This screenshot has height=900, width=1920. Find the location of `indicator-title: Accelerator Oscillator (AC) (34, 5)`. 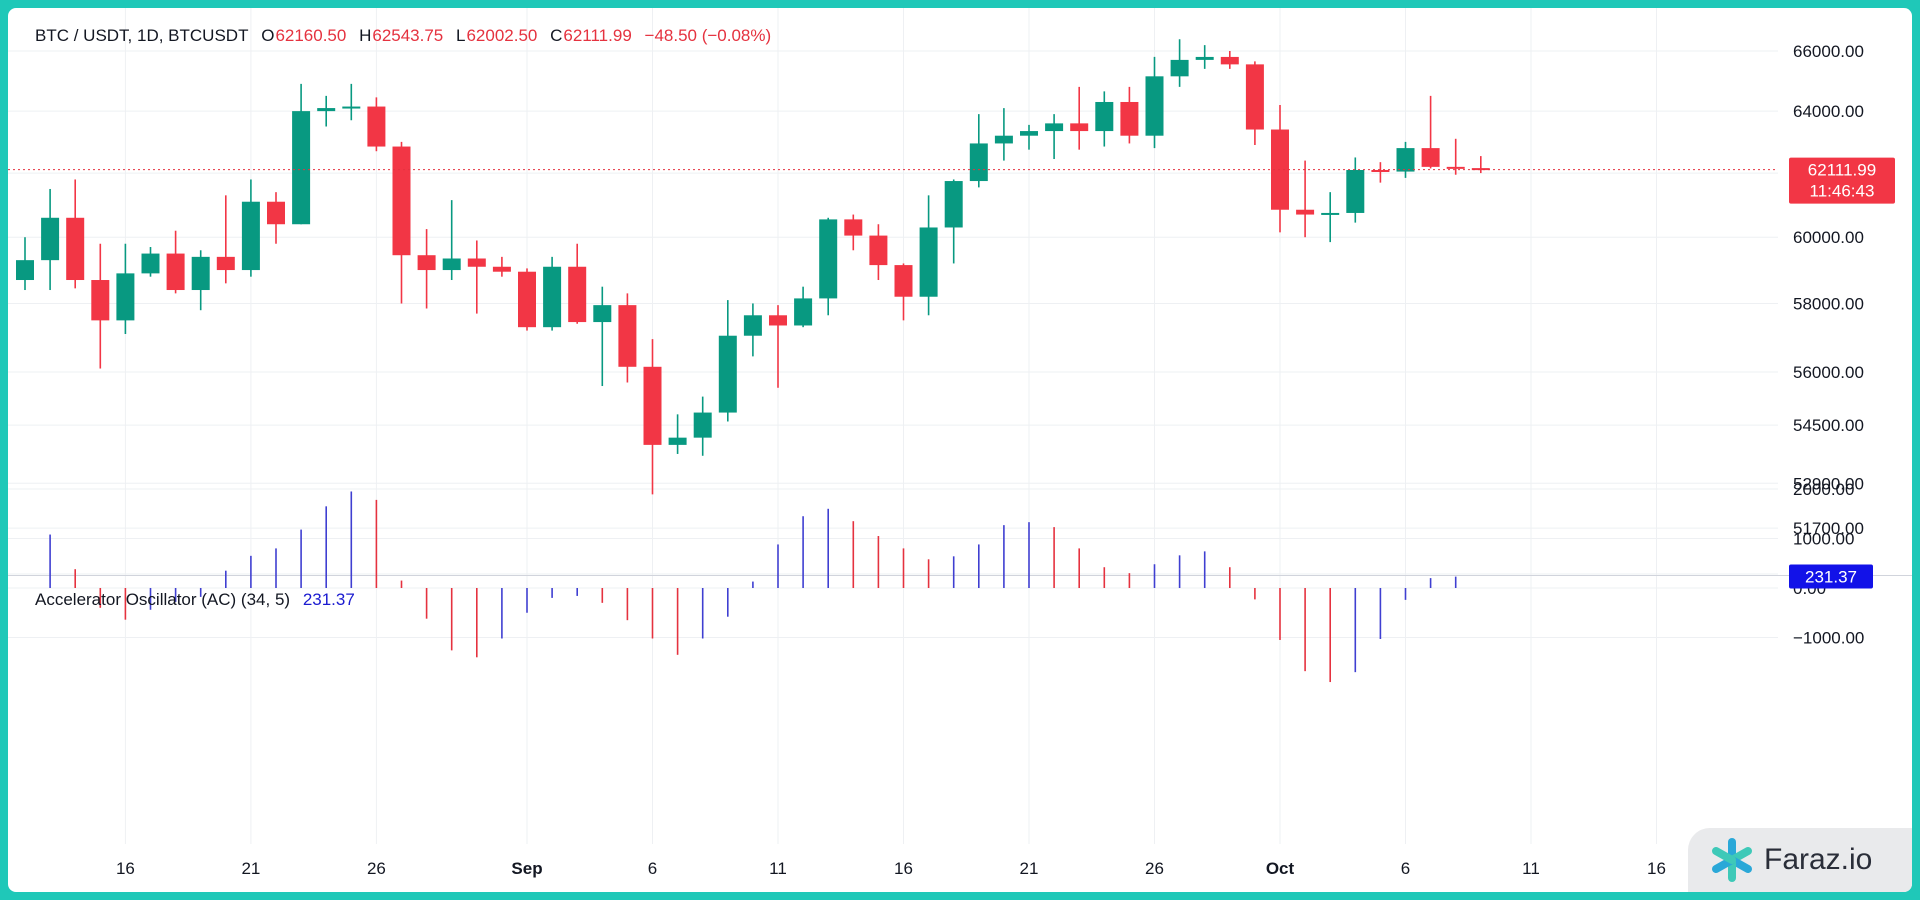

indicator-title: Accelerator Oscillator (AC) (34, 5) is located at coordinates (163, 599).